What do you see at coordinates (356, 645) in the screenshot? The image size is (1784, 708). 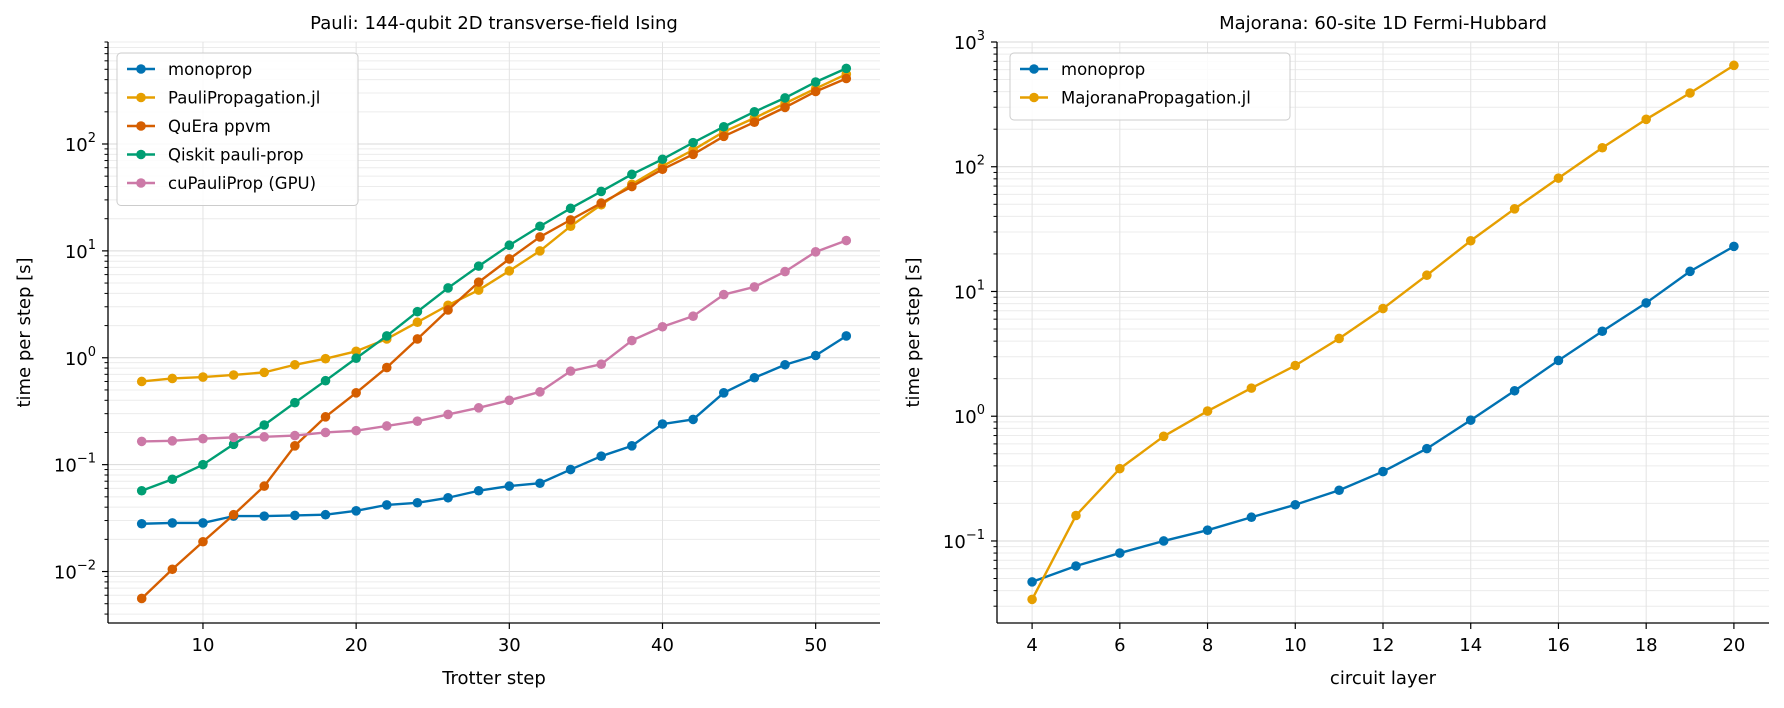 I see `x-tick-label: 20` at bounding box center [356, 645].